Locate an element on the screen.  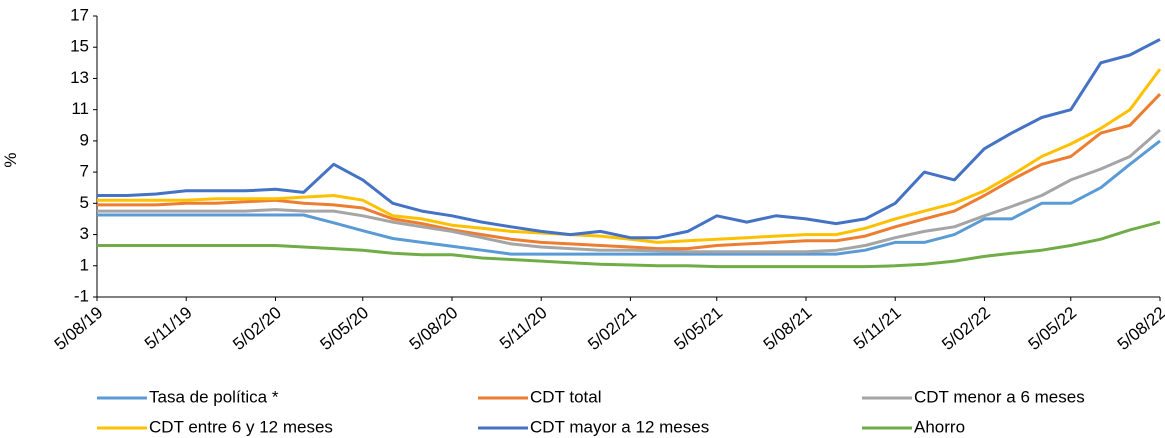
x-tick-label: 5/02/21 is located at coordinates (612, 328).